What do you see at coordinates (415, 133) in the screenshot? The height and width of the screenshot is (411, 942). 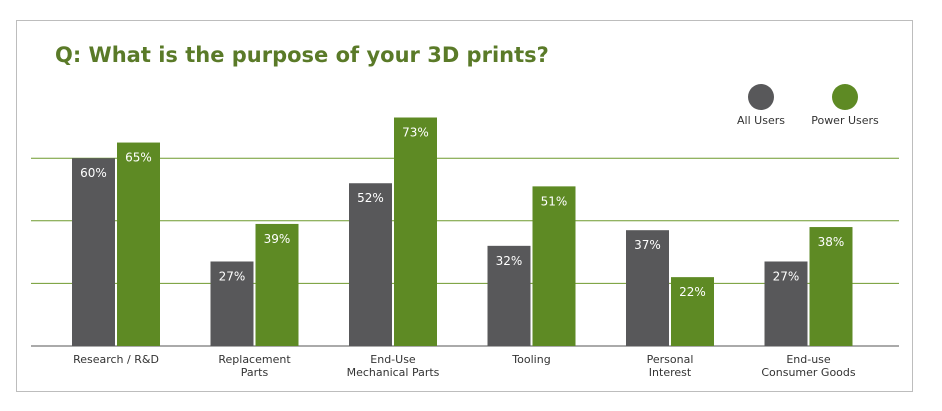 I see `bar-value-label: 73%` at bounding box center [415, 133].